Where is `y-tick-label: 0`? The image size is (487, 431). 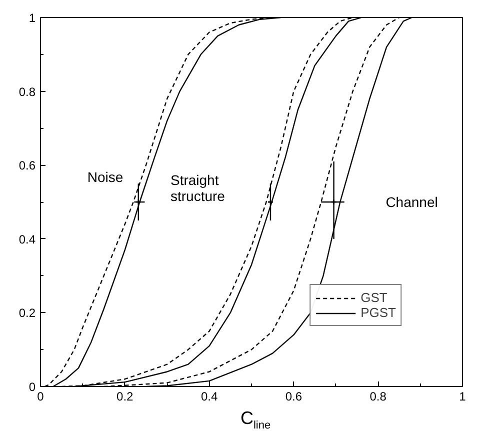
y-tick-label: 0 is located at coordinates (32, 387).